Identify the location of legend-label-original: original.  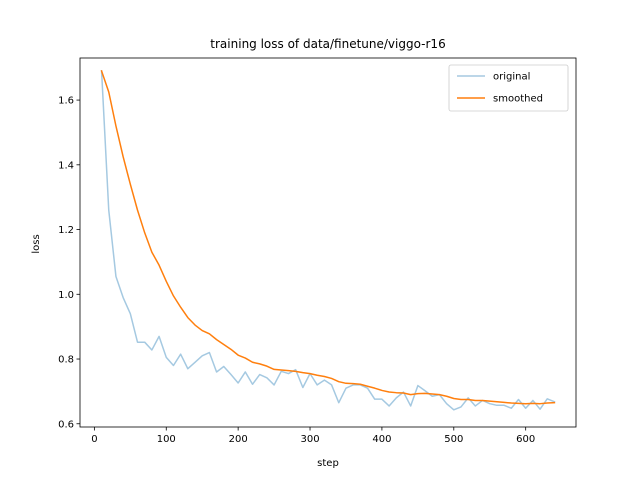
(511, 77).